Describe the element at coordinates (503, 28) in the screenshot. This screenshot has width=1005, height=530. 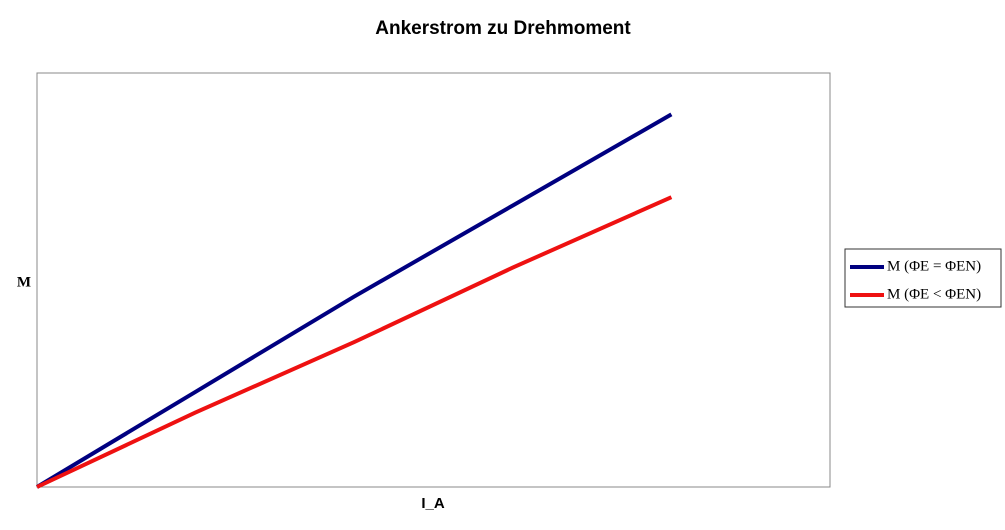
I see `chart-title: Ankerstrom zu Drehmoment` at that location.